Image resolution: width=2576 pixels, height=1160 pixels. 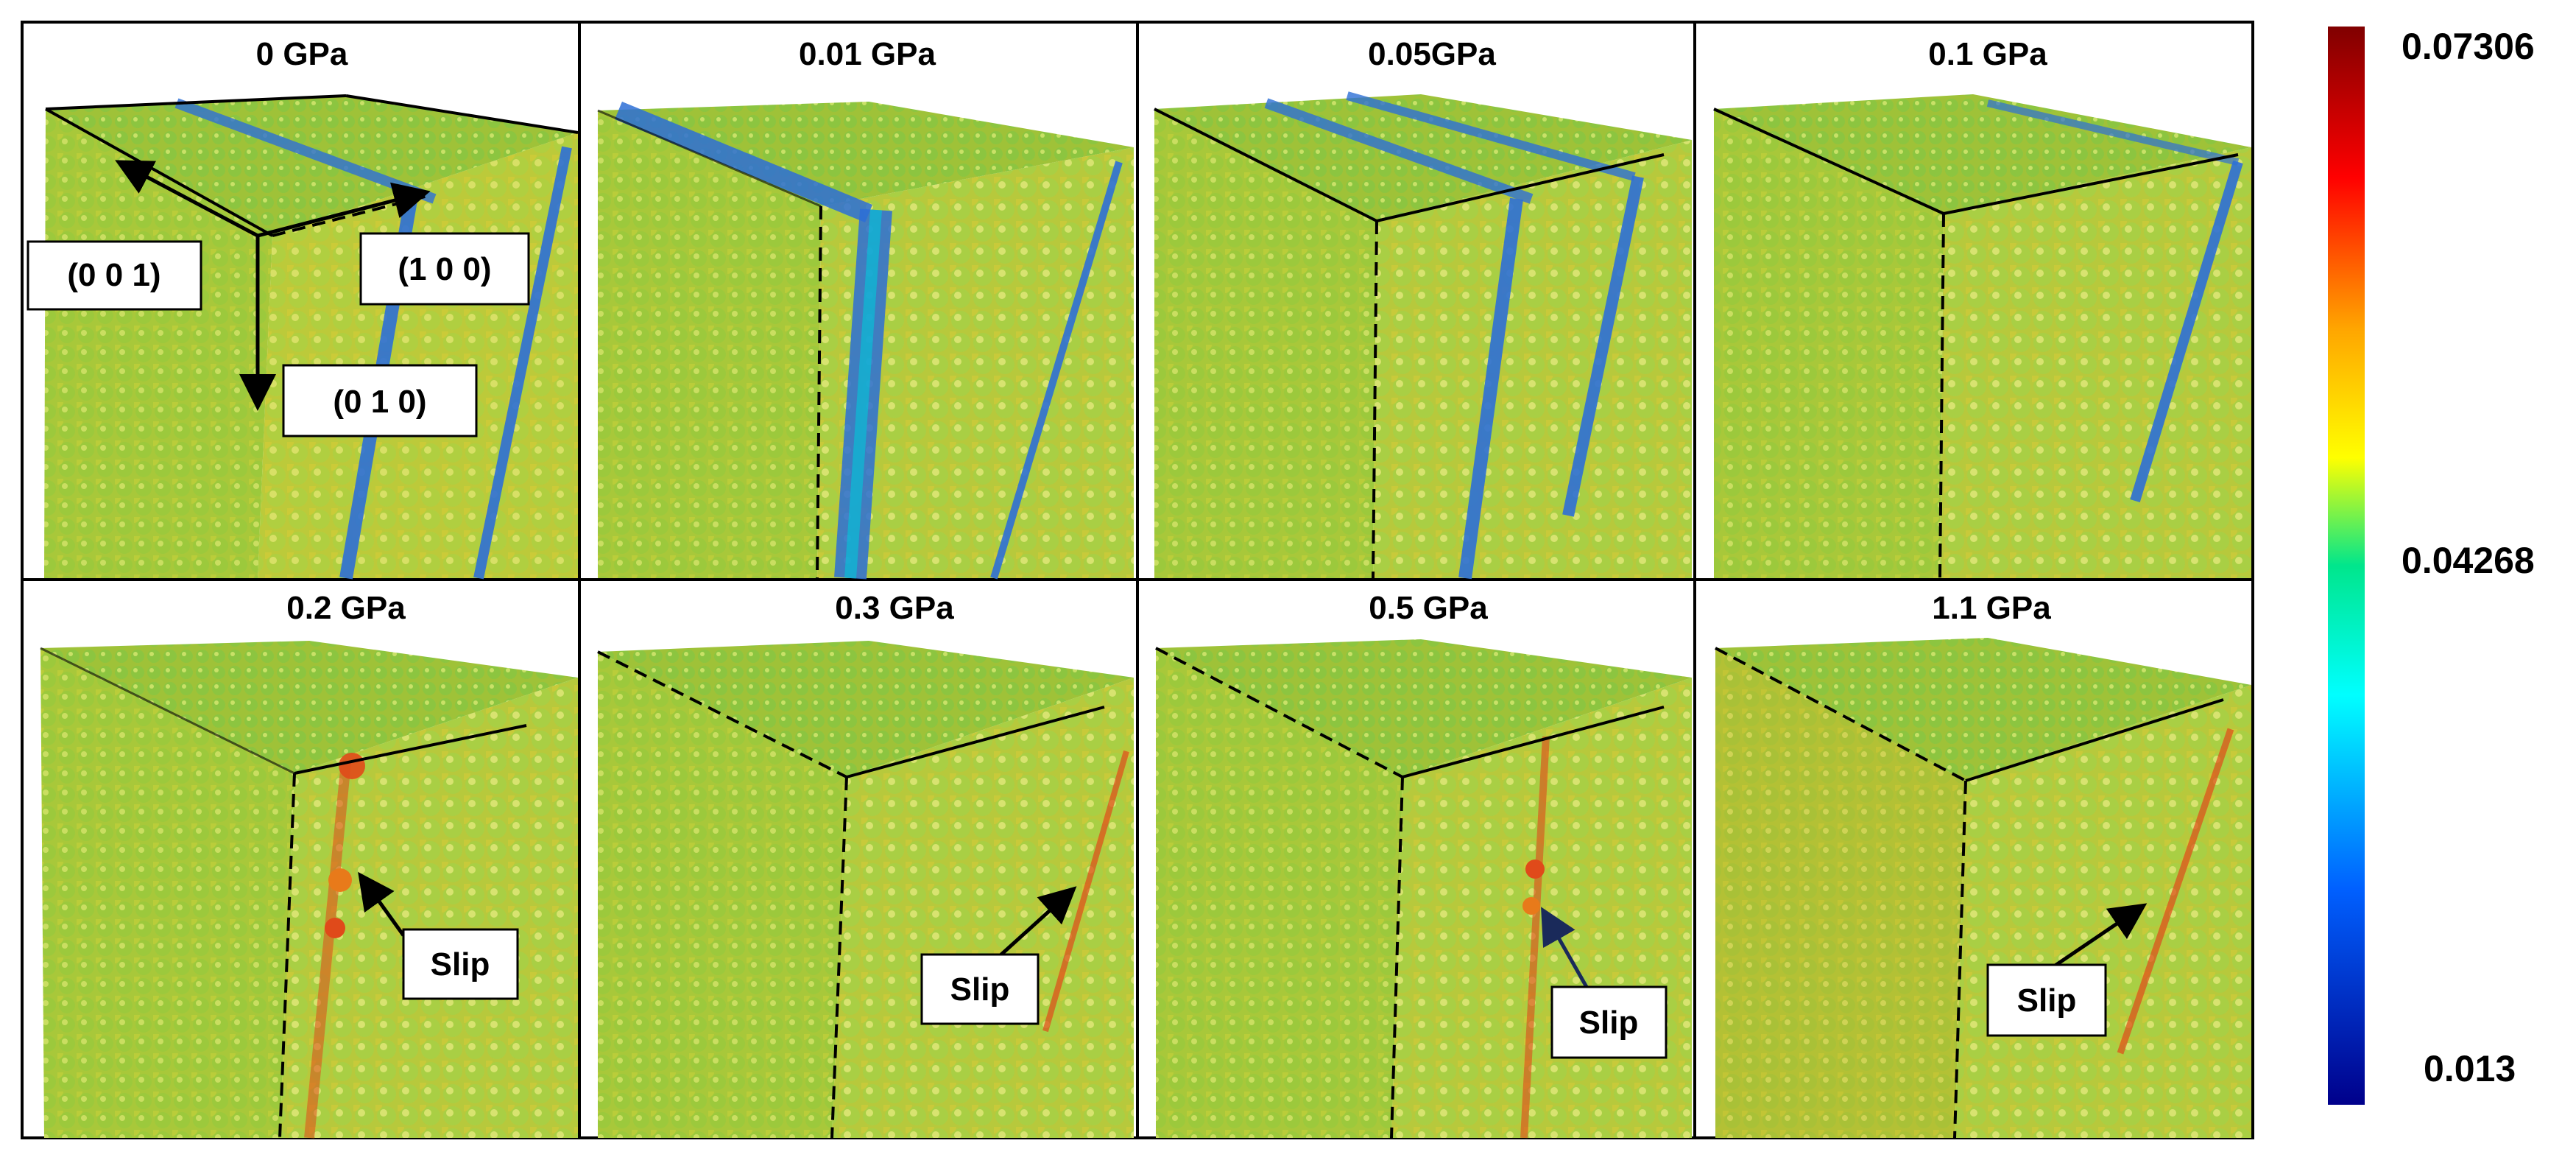 I want to click on axis-label-001-text: (0 0 1), so click(x=113, y=275).